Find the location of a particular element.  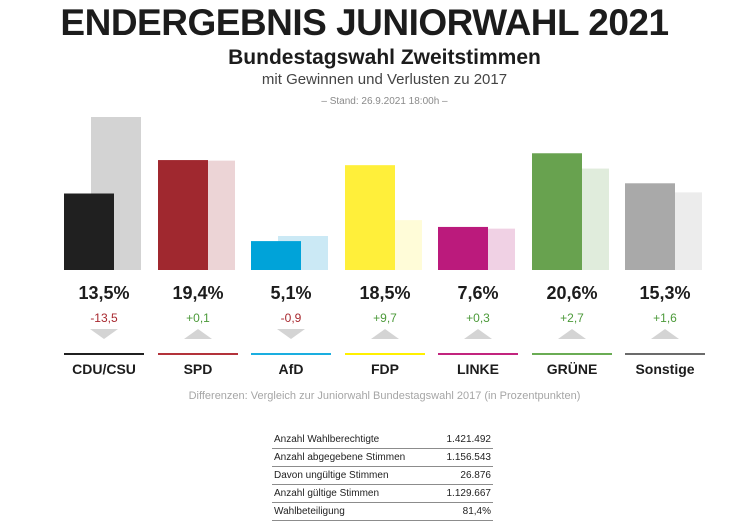

category-label: SPD is located at coordinates (198, 369).